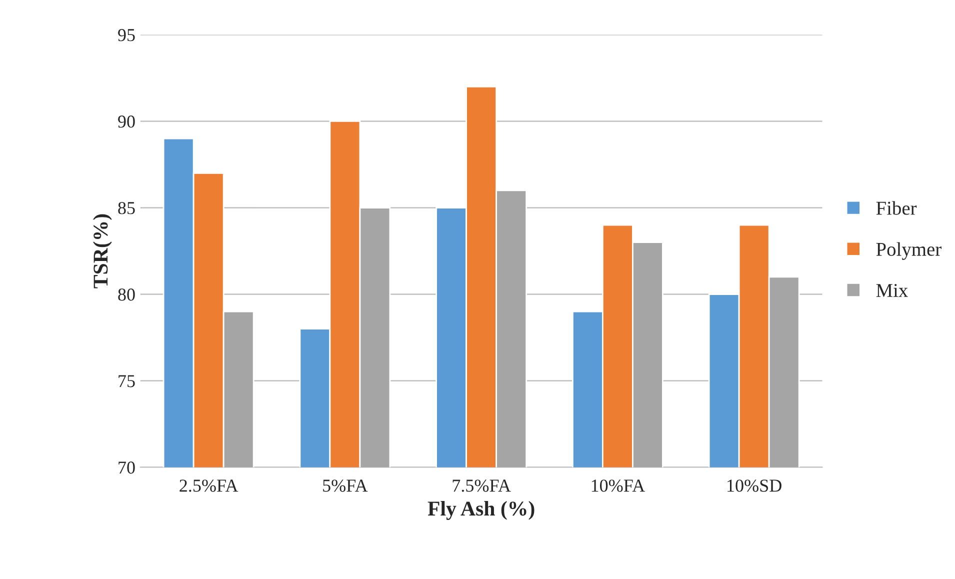 Image resolution: width=955 pixels, height=579 pixels. Describe the element at coordinates (892, 290) in the screenshot. I see `legend-label: Mix` at that location.